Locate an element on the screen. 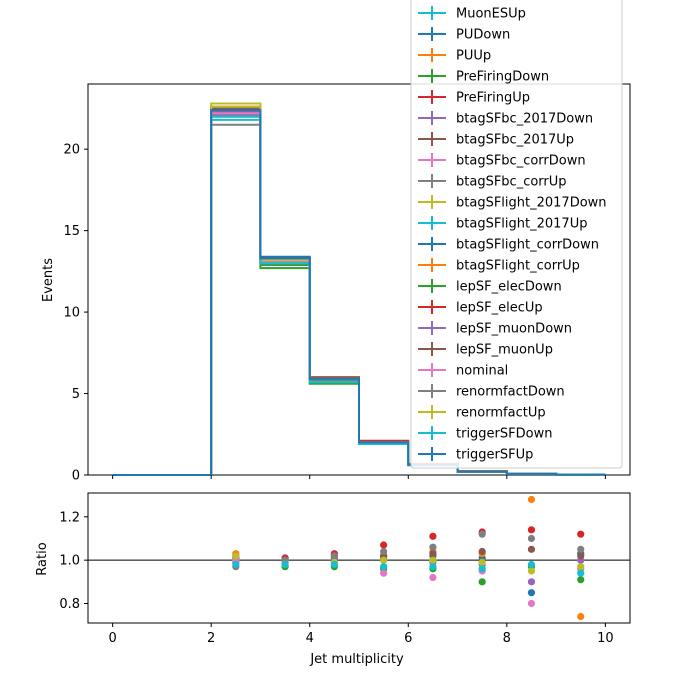  main-y-tick-label: 20 is located at coordinates (71, 150).